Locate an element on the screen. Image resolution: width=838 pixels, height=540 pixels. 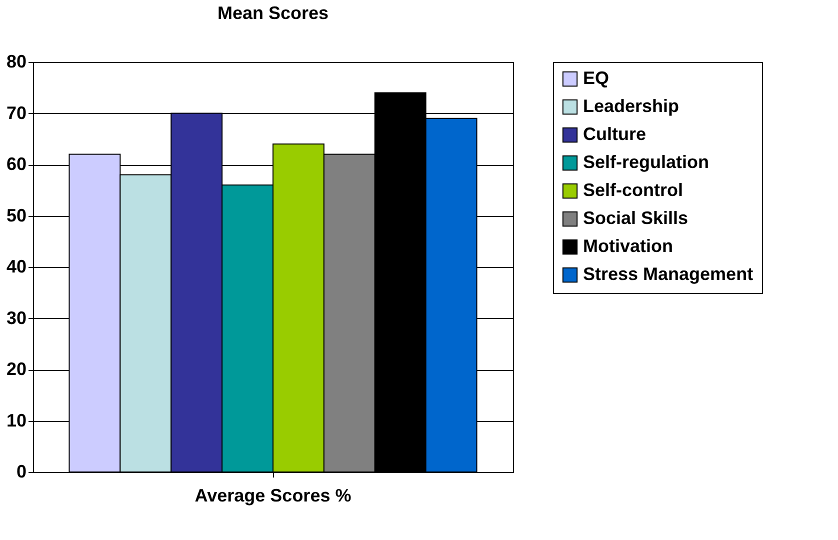
legend-label: Motivation is located at coordinates (628, 246).